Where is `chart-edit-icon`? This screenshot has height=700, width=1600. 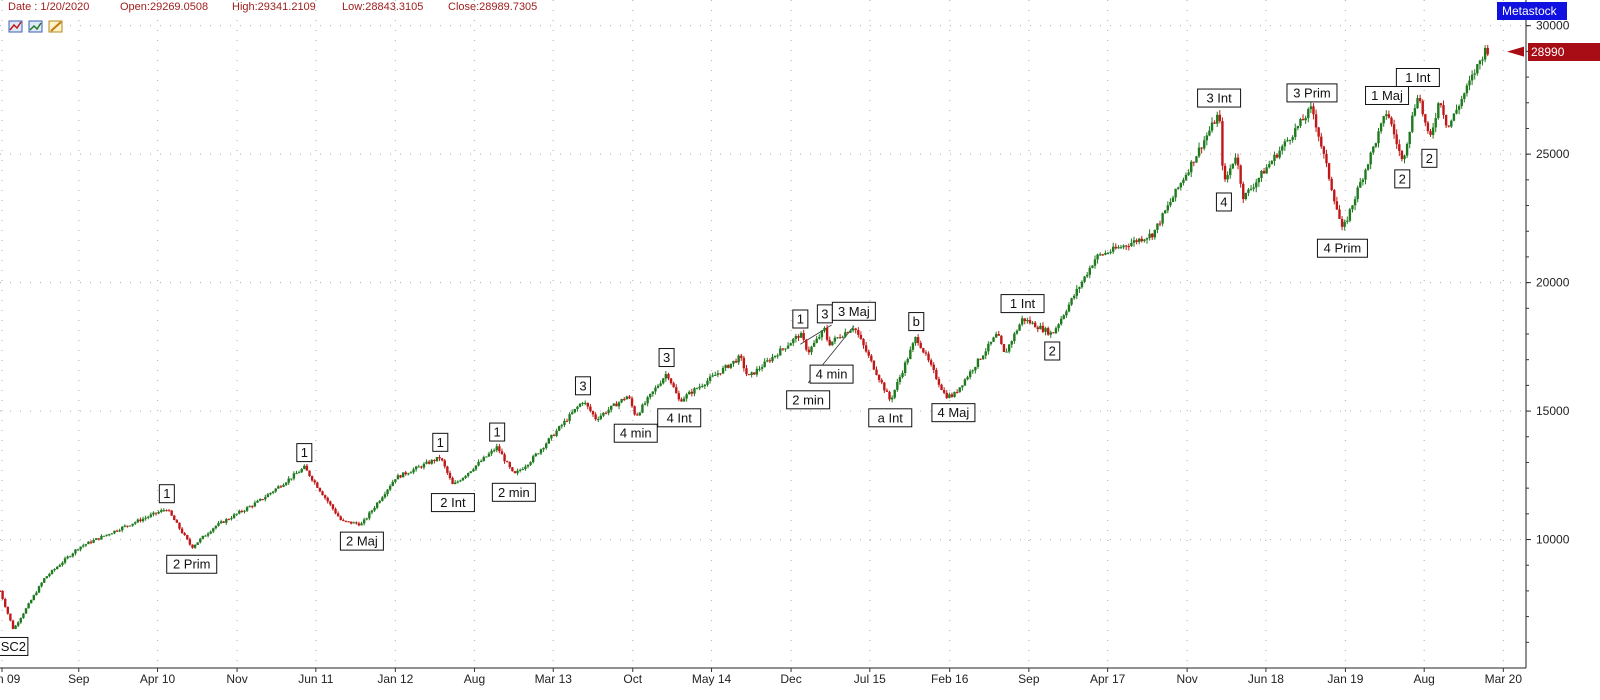 chart-edit-icon is located at coordinates (56, 26).